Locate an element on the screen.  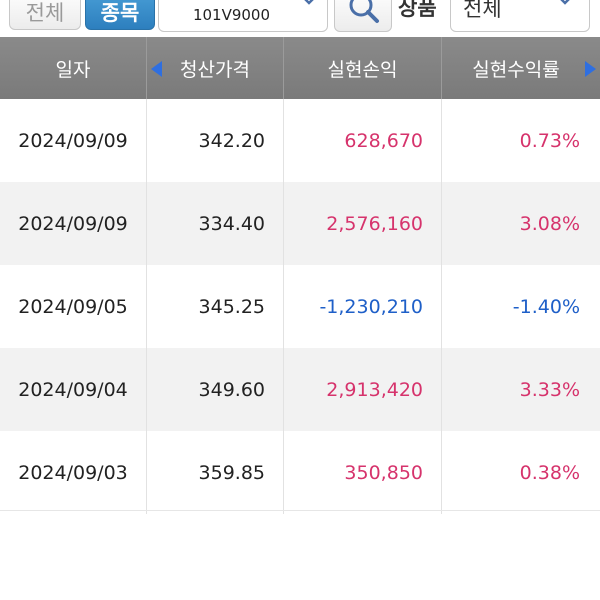
cell-rate: 0.38% is located at coordinates (549, 472).